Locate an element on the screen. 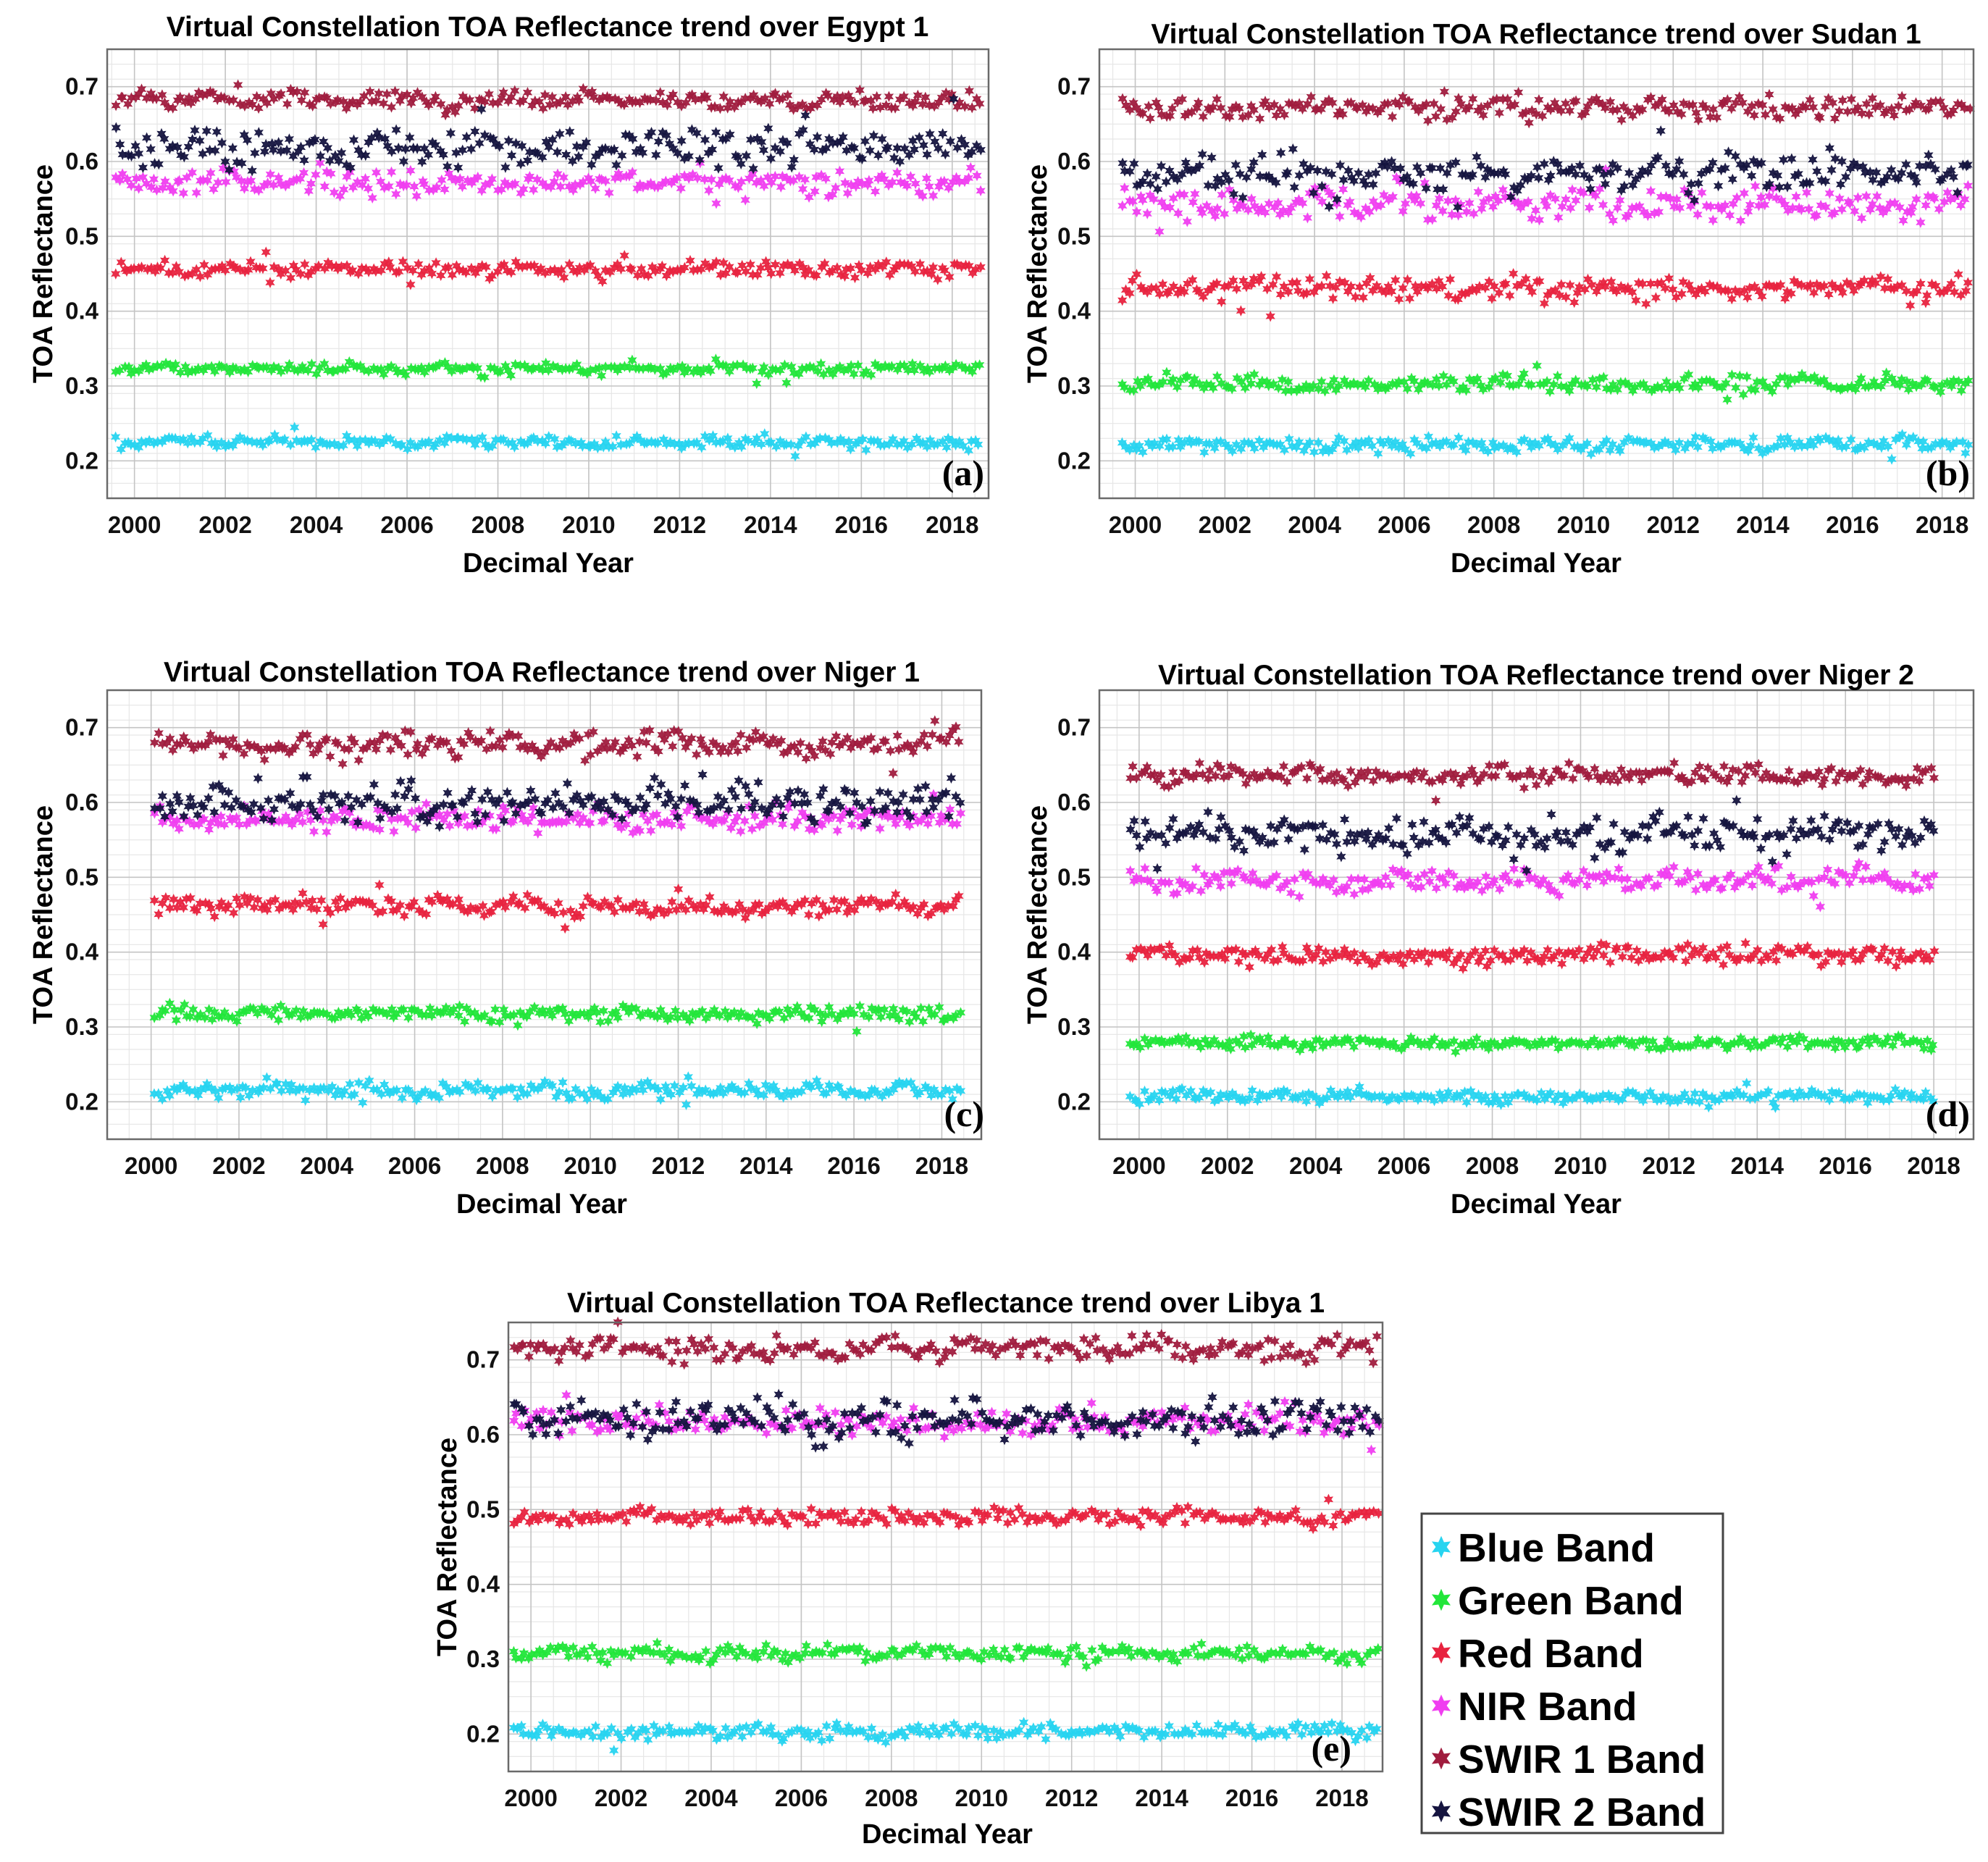 The image size is (1988, 1862). x-tick-label: 2012 is located at coordinates (679, 524).